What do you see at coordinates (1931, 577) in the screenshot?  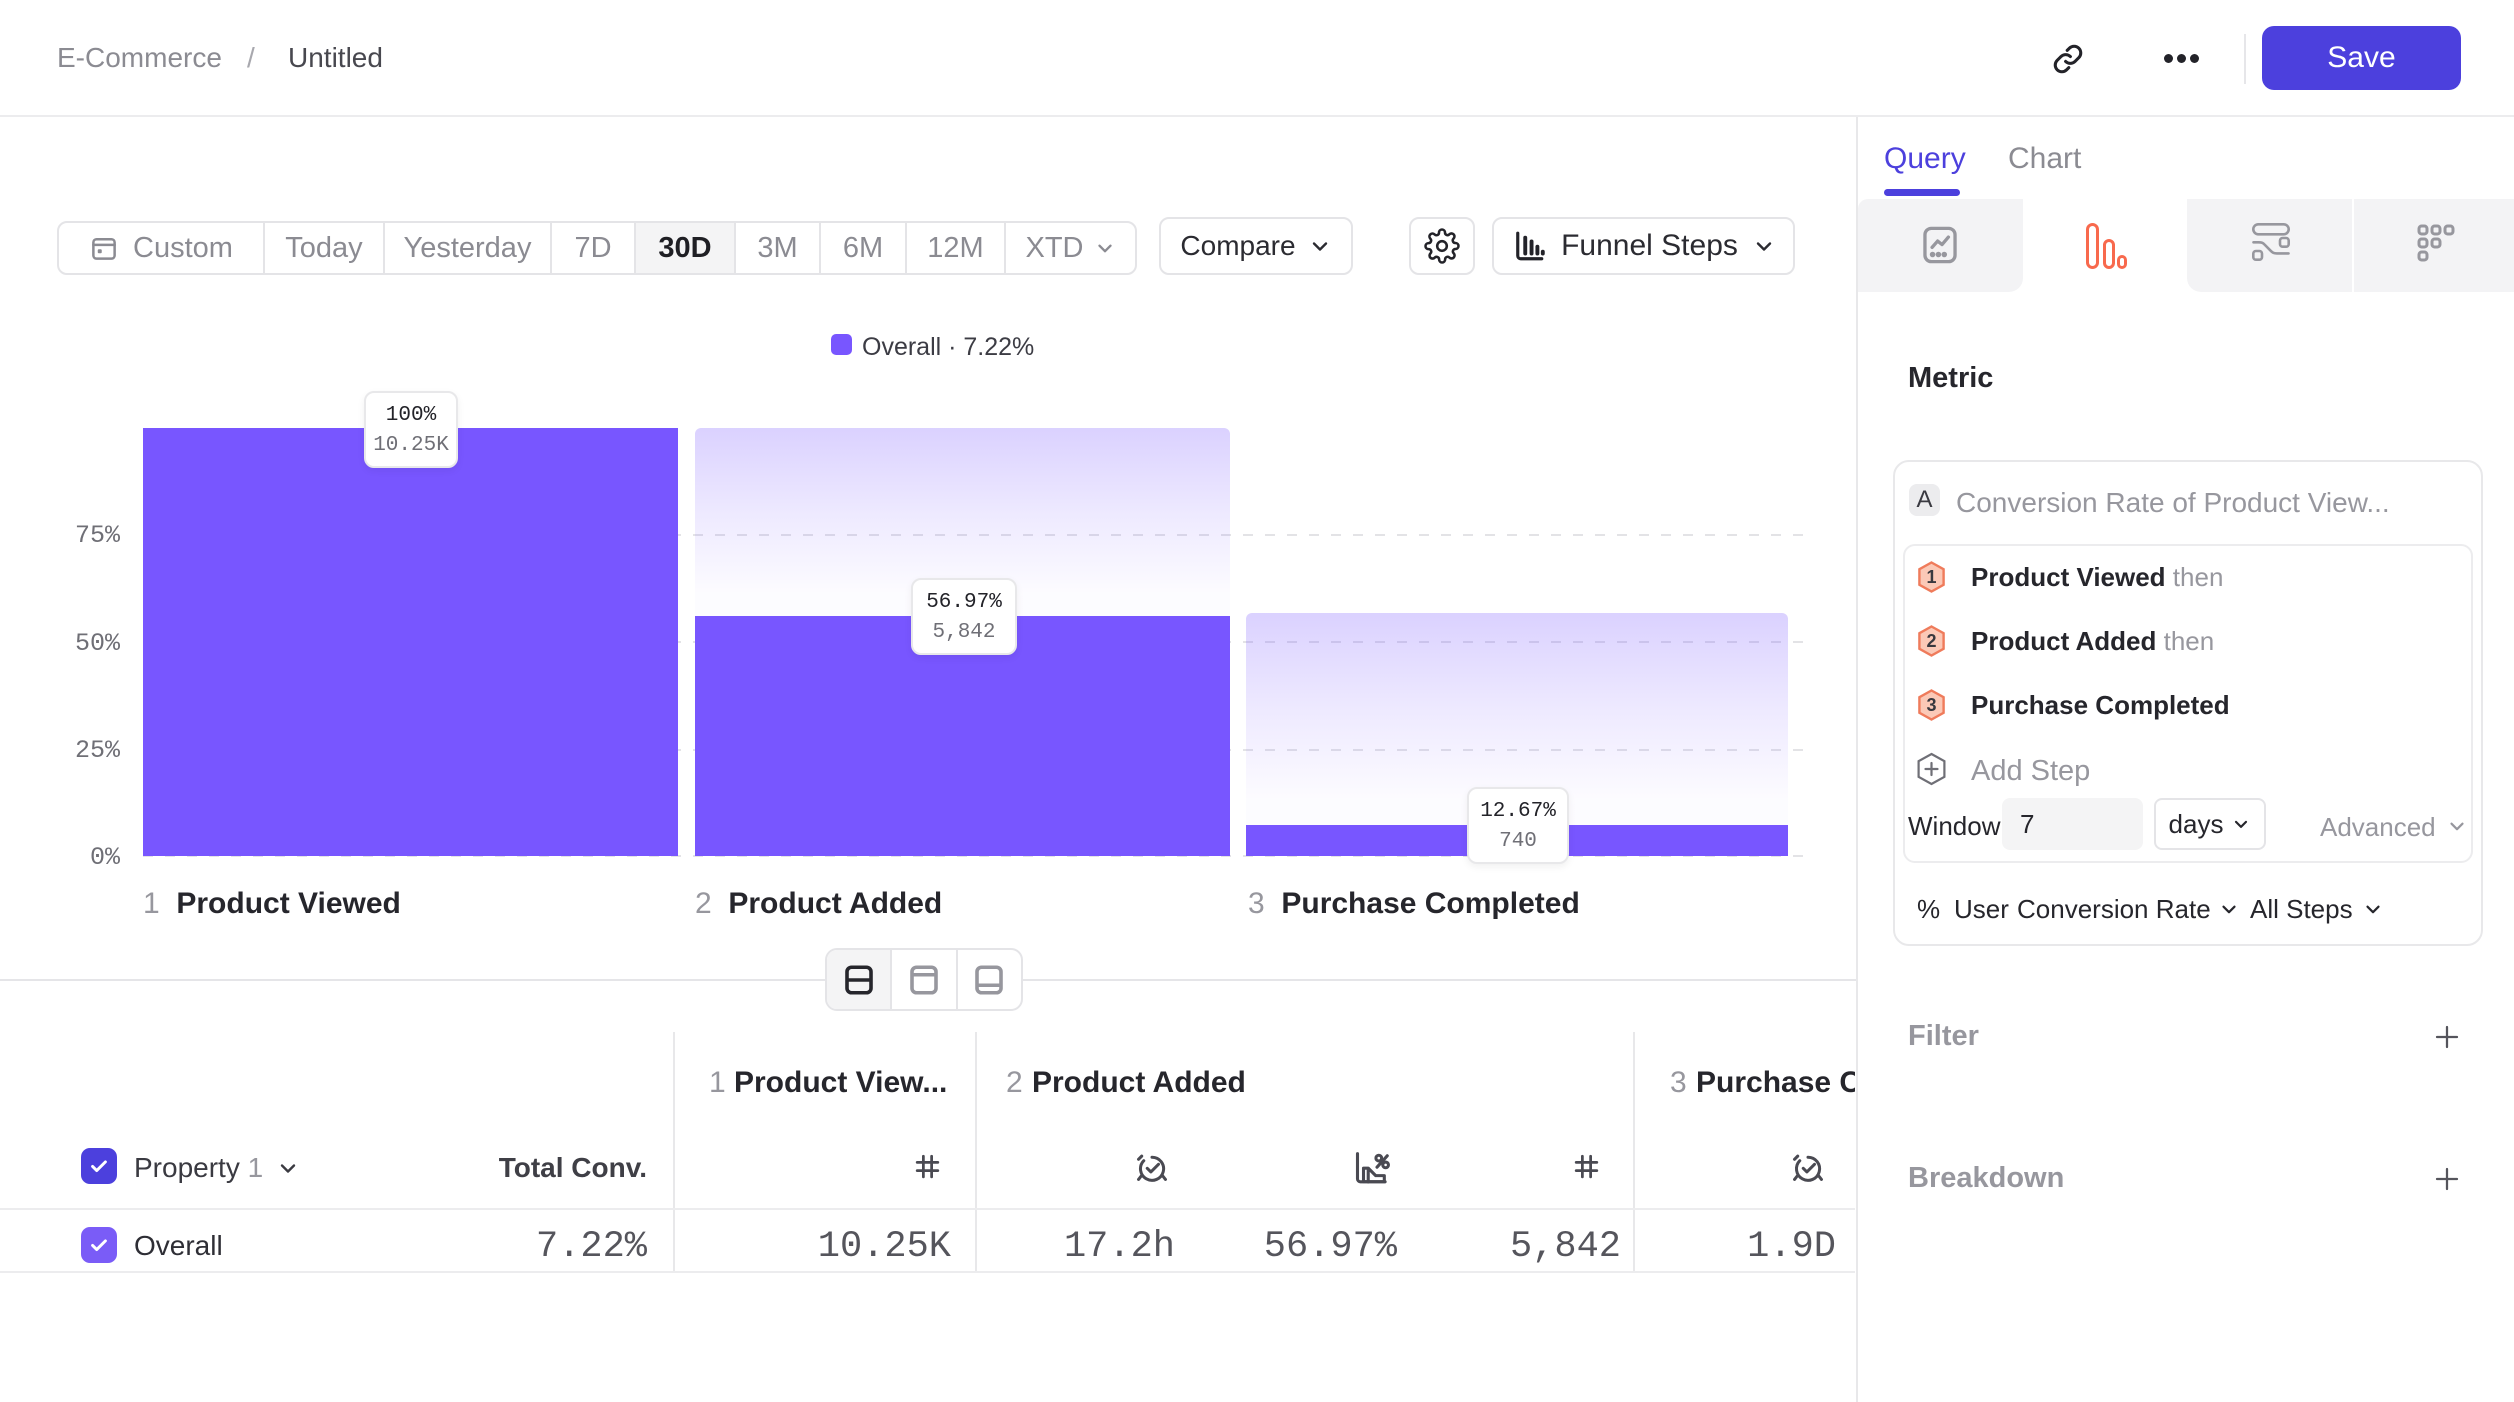 I see `svg-text: 1` at bounding box center [1931, 577].